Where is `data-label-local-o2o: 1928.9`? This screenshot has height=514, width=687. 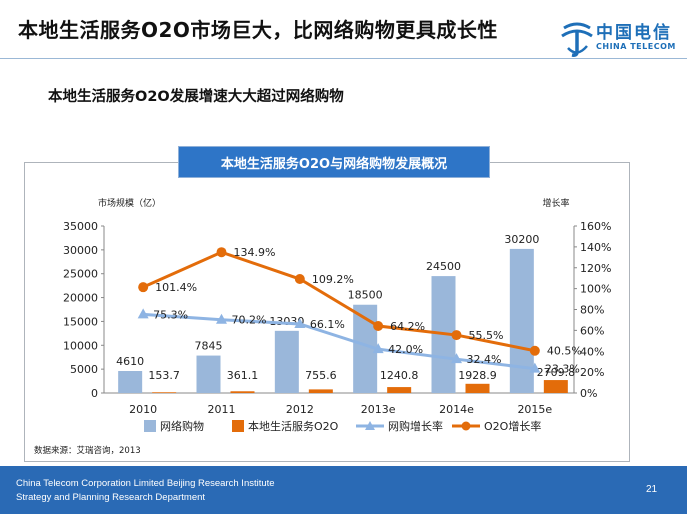 data-label-local-o2o: 1928.9 is located at coordinates (477, 375).